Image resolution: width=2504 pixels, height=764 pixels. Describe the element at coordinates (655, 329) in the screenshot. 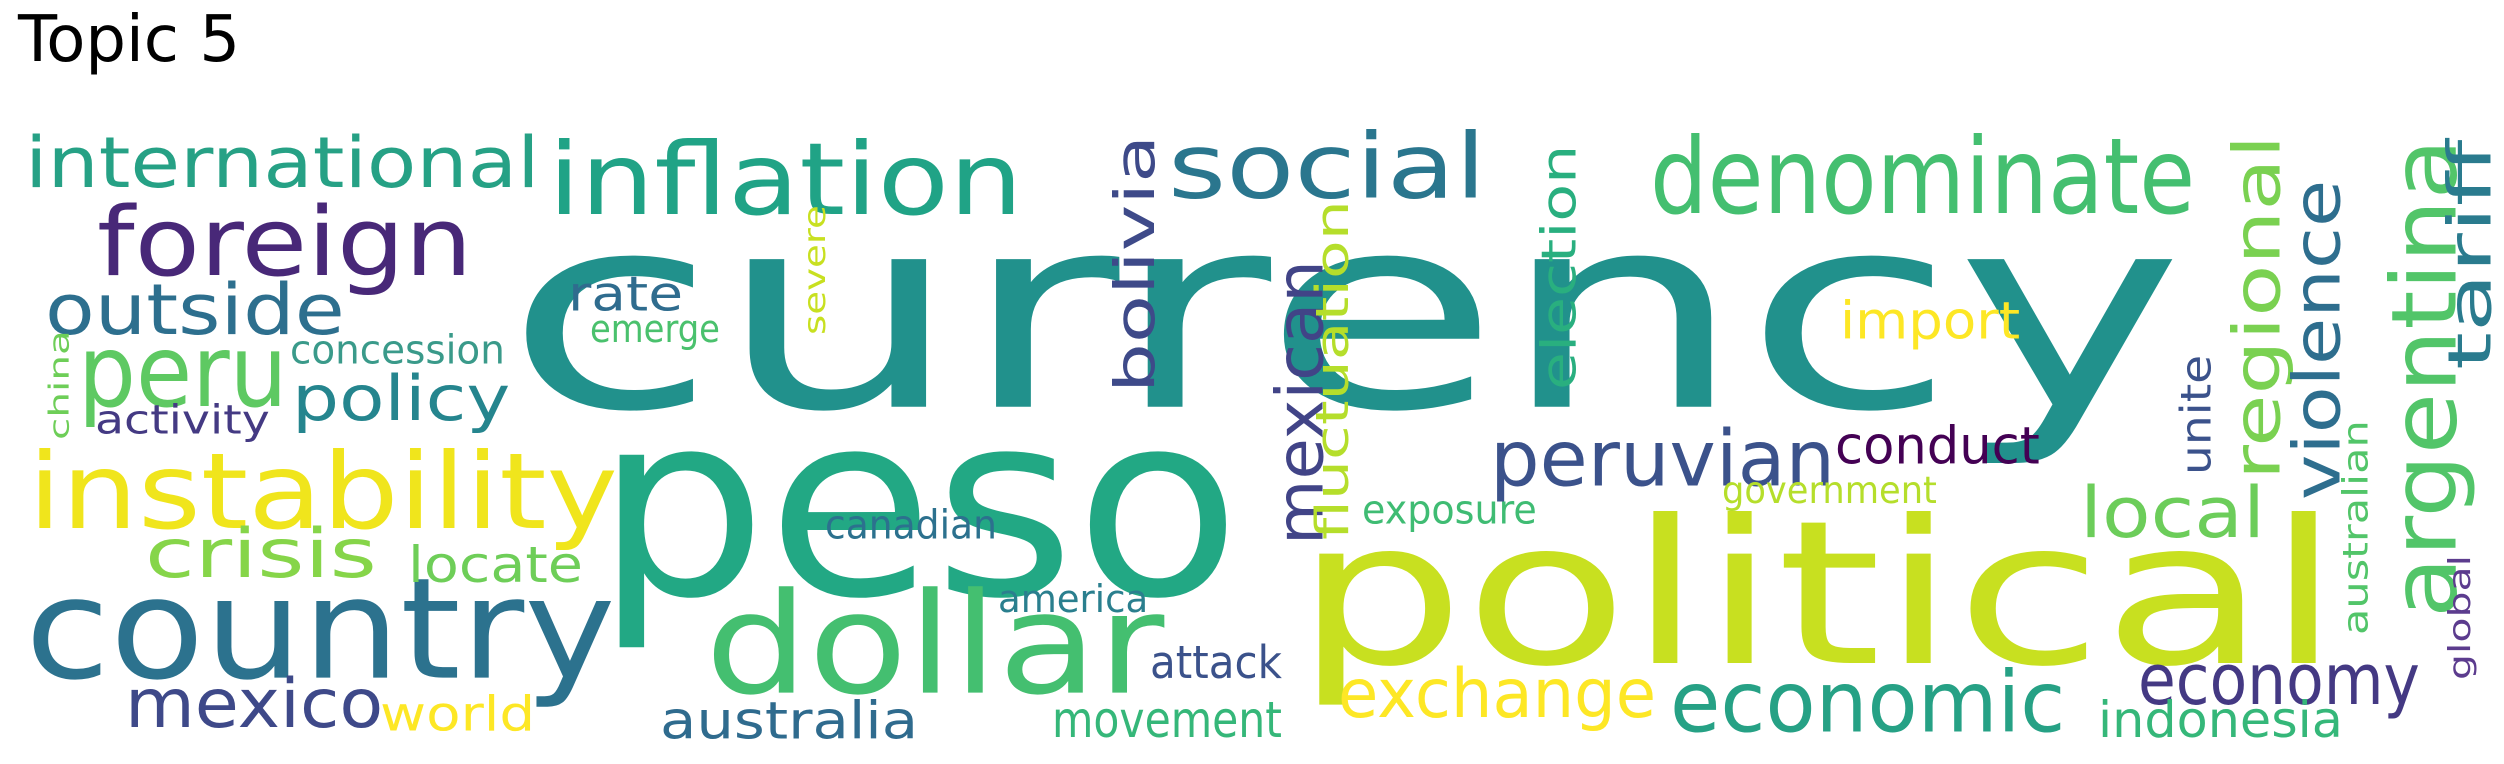

I see `word-emerge: emerge` at that location.